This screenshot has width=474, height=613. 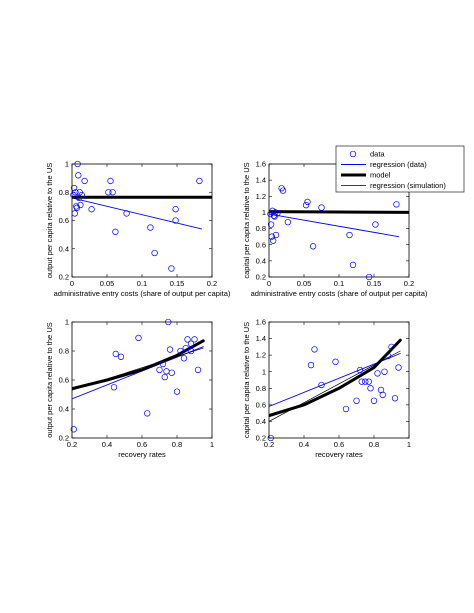 What do you see at coordinates (138, 365) in the screenshot?
I see `model-line` at bounding box center [138, 365].